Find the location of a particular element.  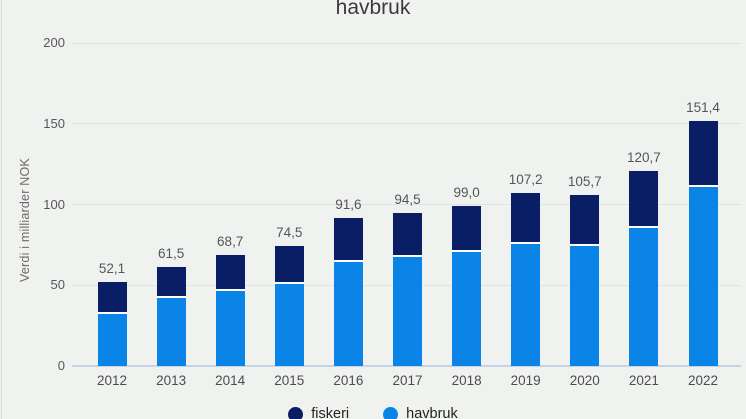

bar-segment-havbruk-2015 is located at coordinates (289, 324).